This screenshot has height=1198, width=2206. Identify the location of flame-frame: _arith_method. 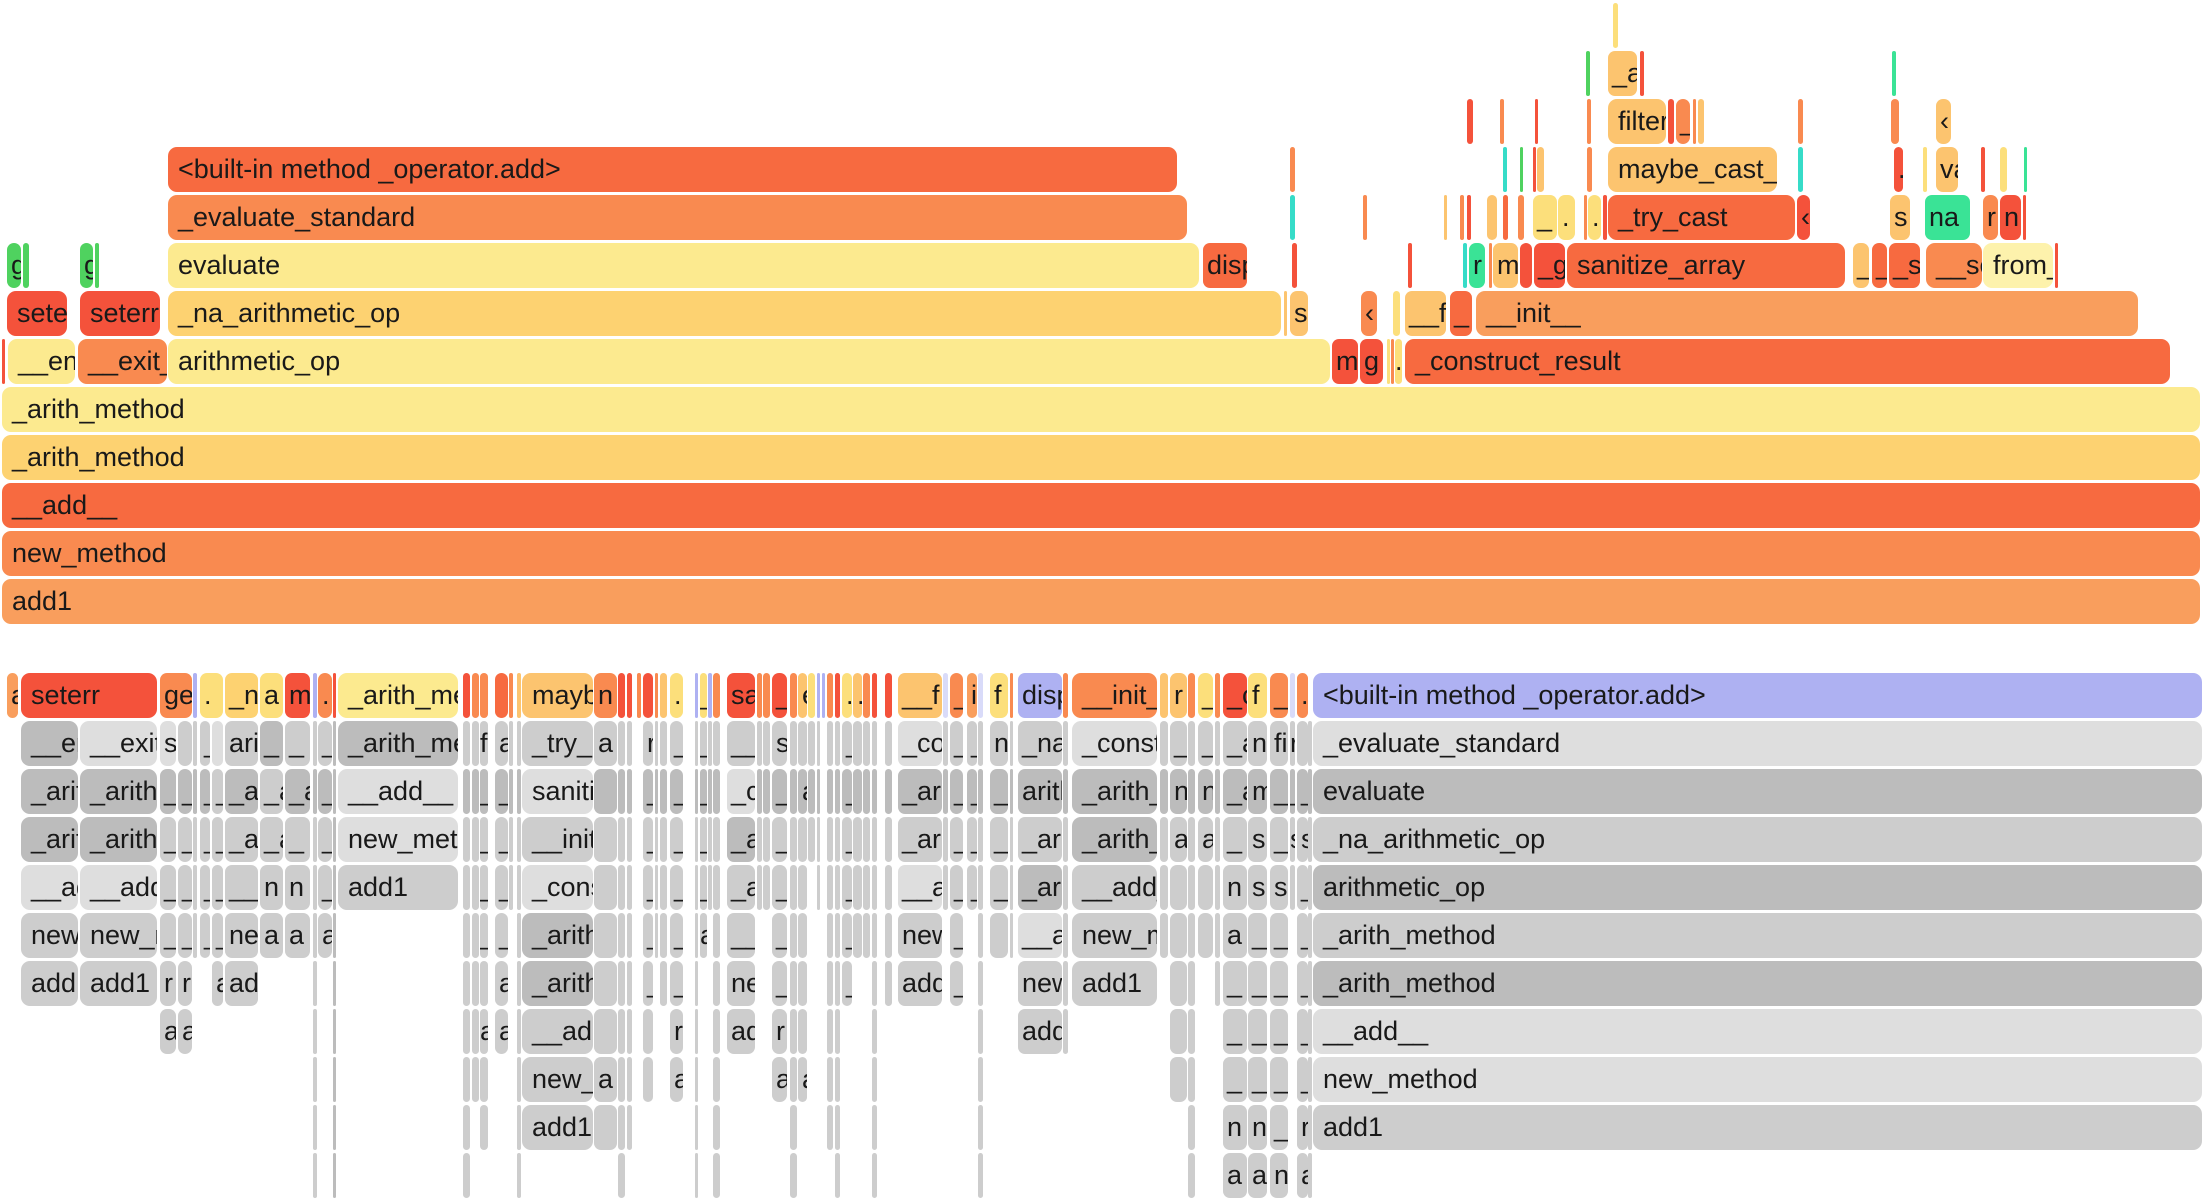
(1101, 409).